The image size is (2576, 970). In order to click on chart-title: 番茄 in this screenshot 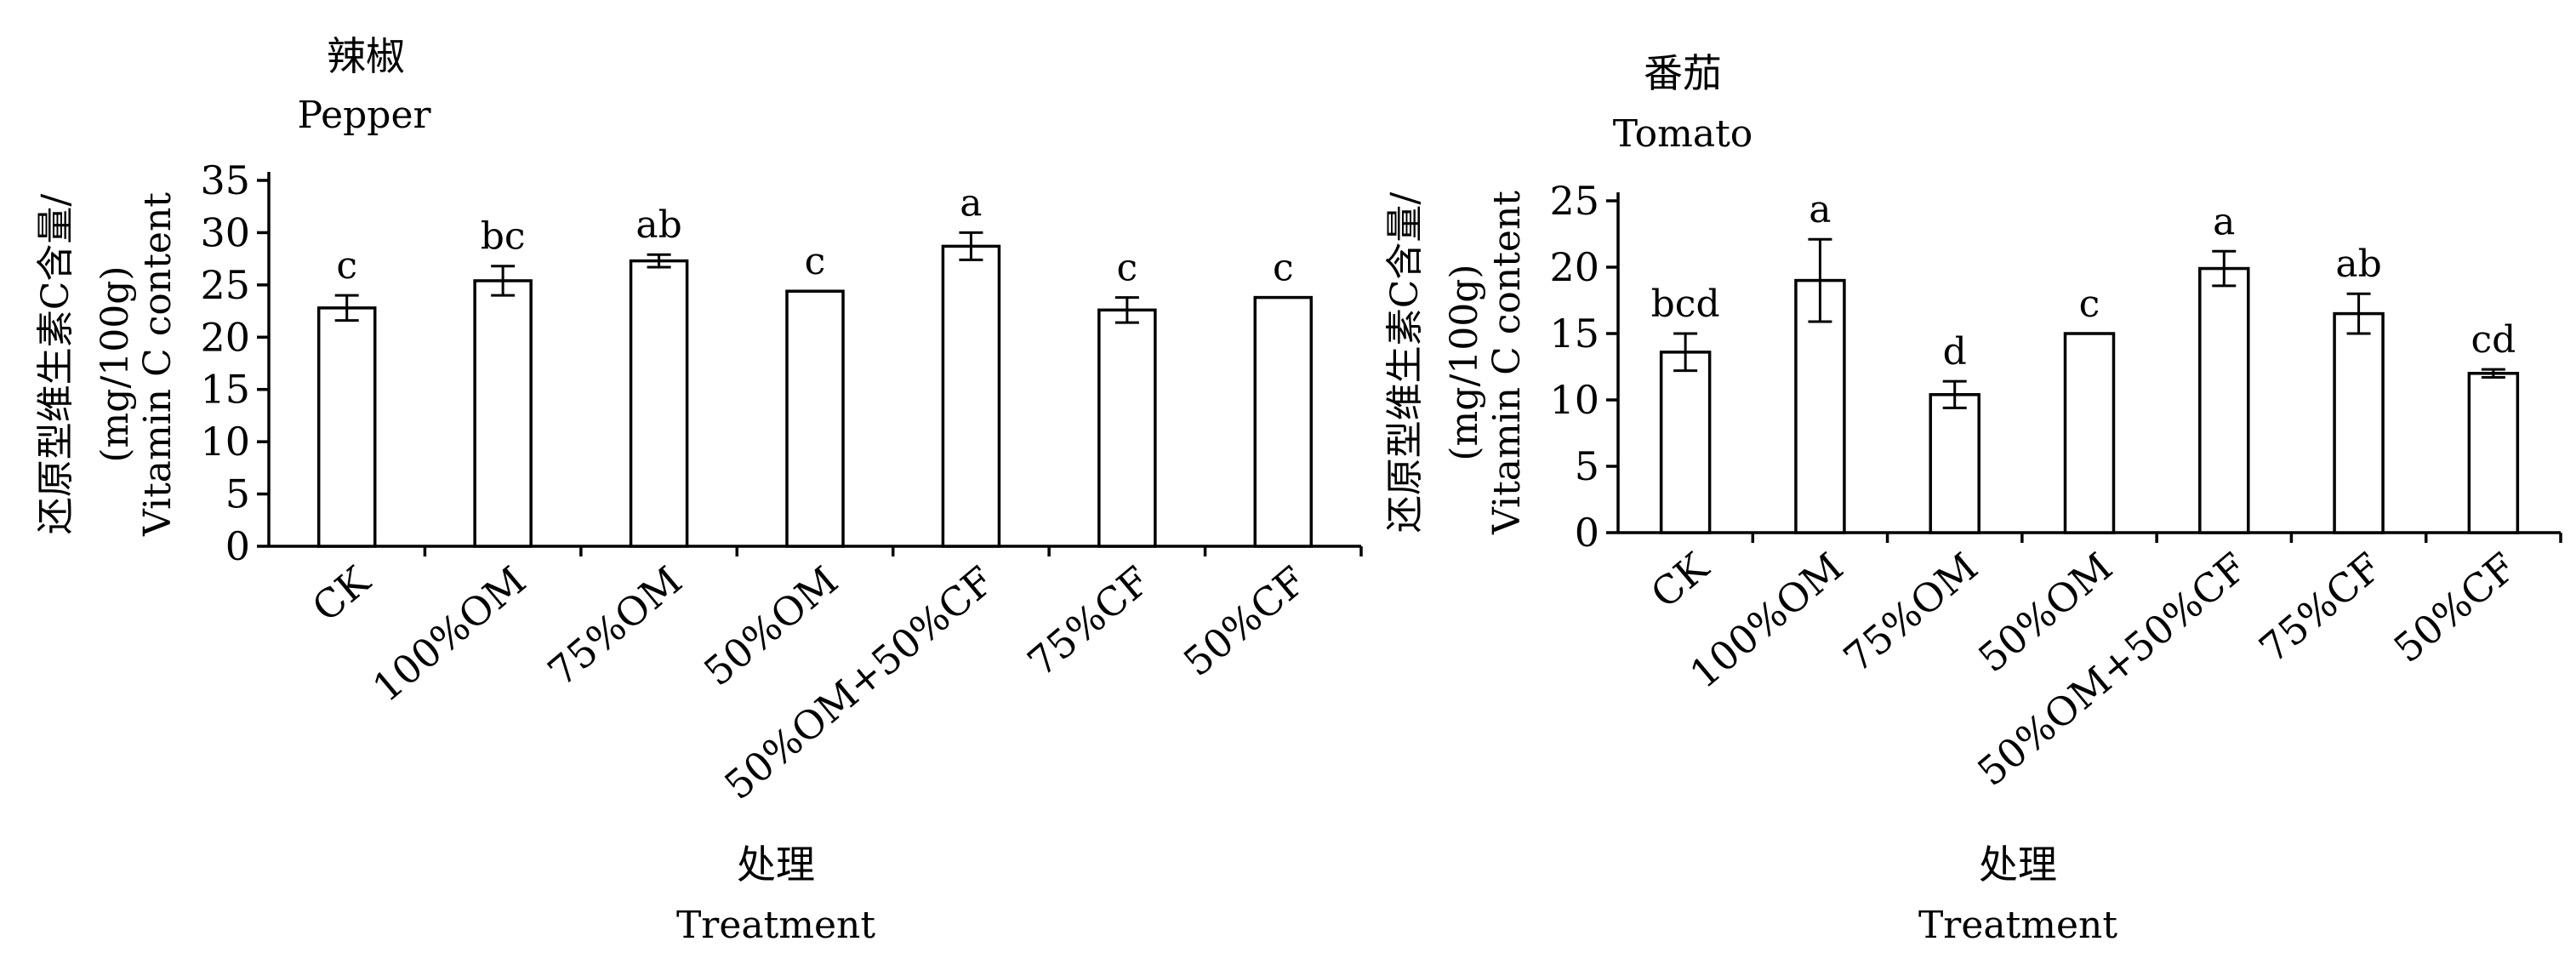, I will do `click(1683, 73)`.